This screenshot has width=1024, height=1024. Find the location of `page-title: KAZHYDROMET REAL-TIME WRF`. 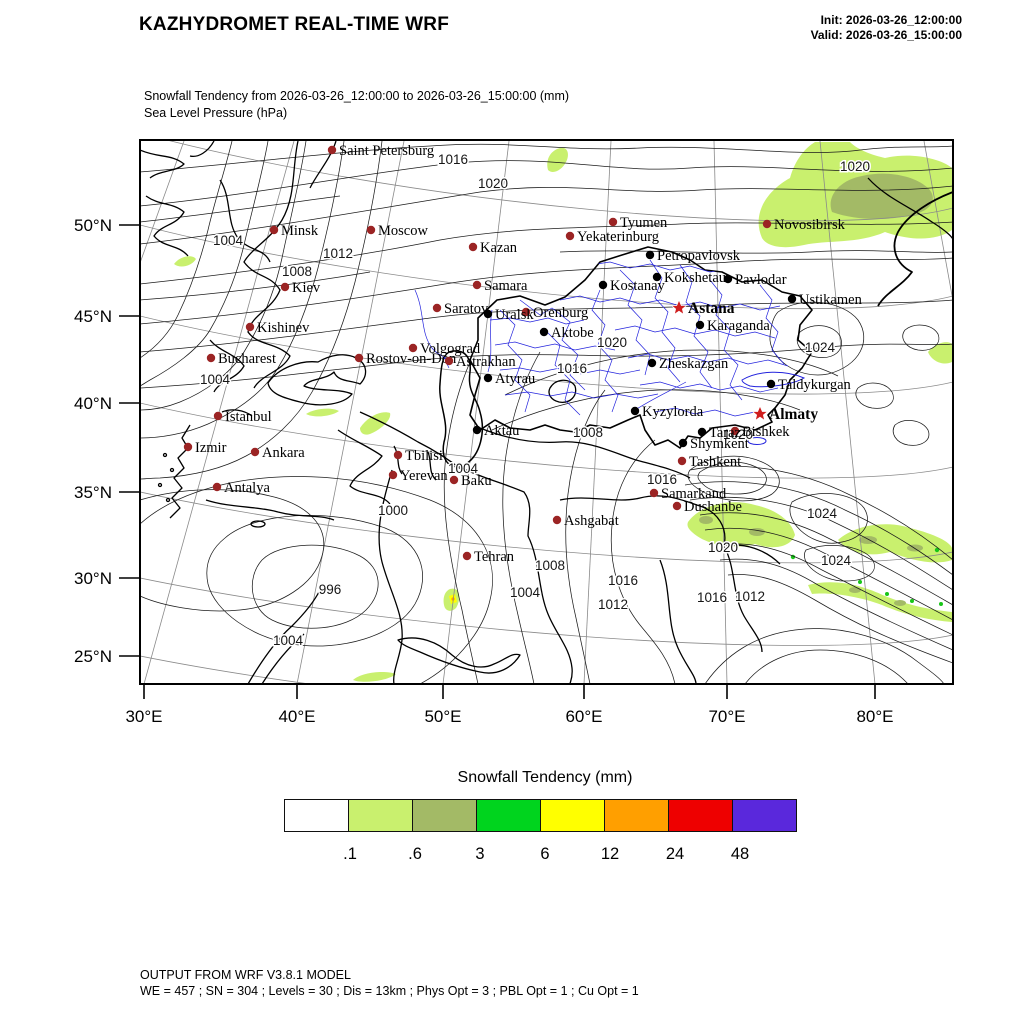

page-title: KAZHYDROMET REAL-TIME WRF is located at coordinates (294, 24).